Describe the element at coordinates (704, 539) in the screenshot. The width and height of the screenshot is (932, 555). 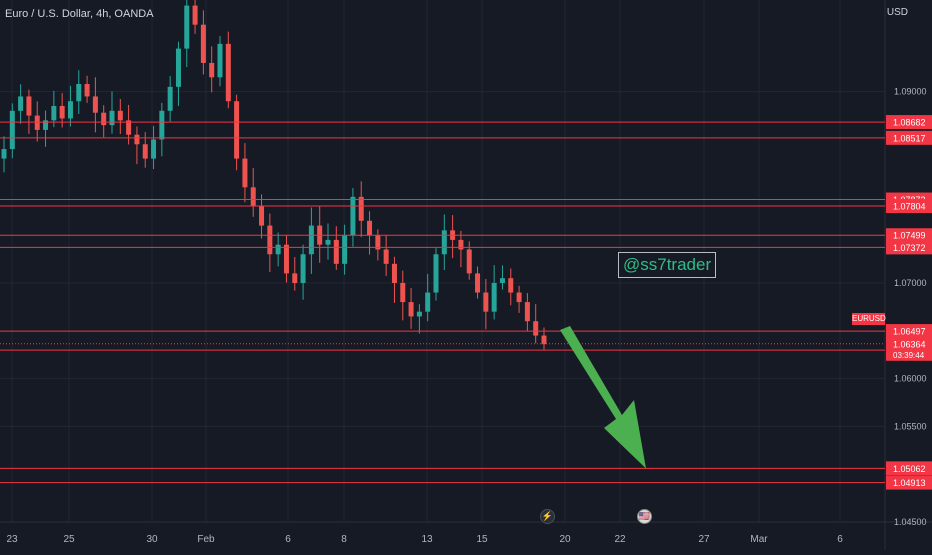
I see `x-tick-label: 27` at that location.